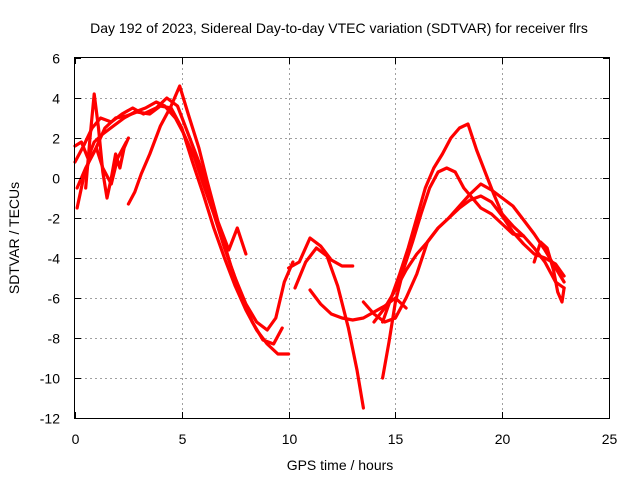  What do you see at coordinates (56, 99) in the screenshot?
I see `y-tick-label: 4` at bounding box center [56, 99].